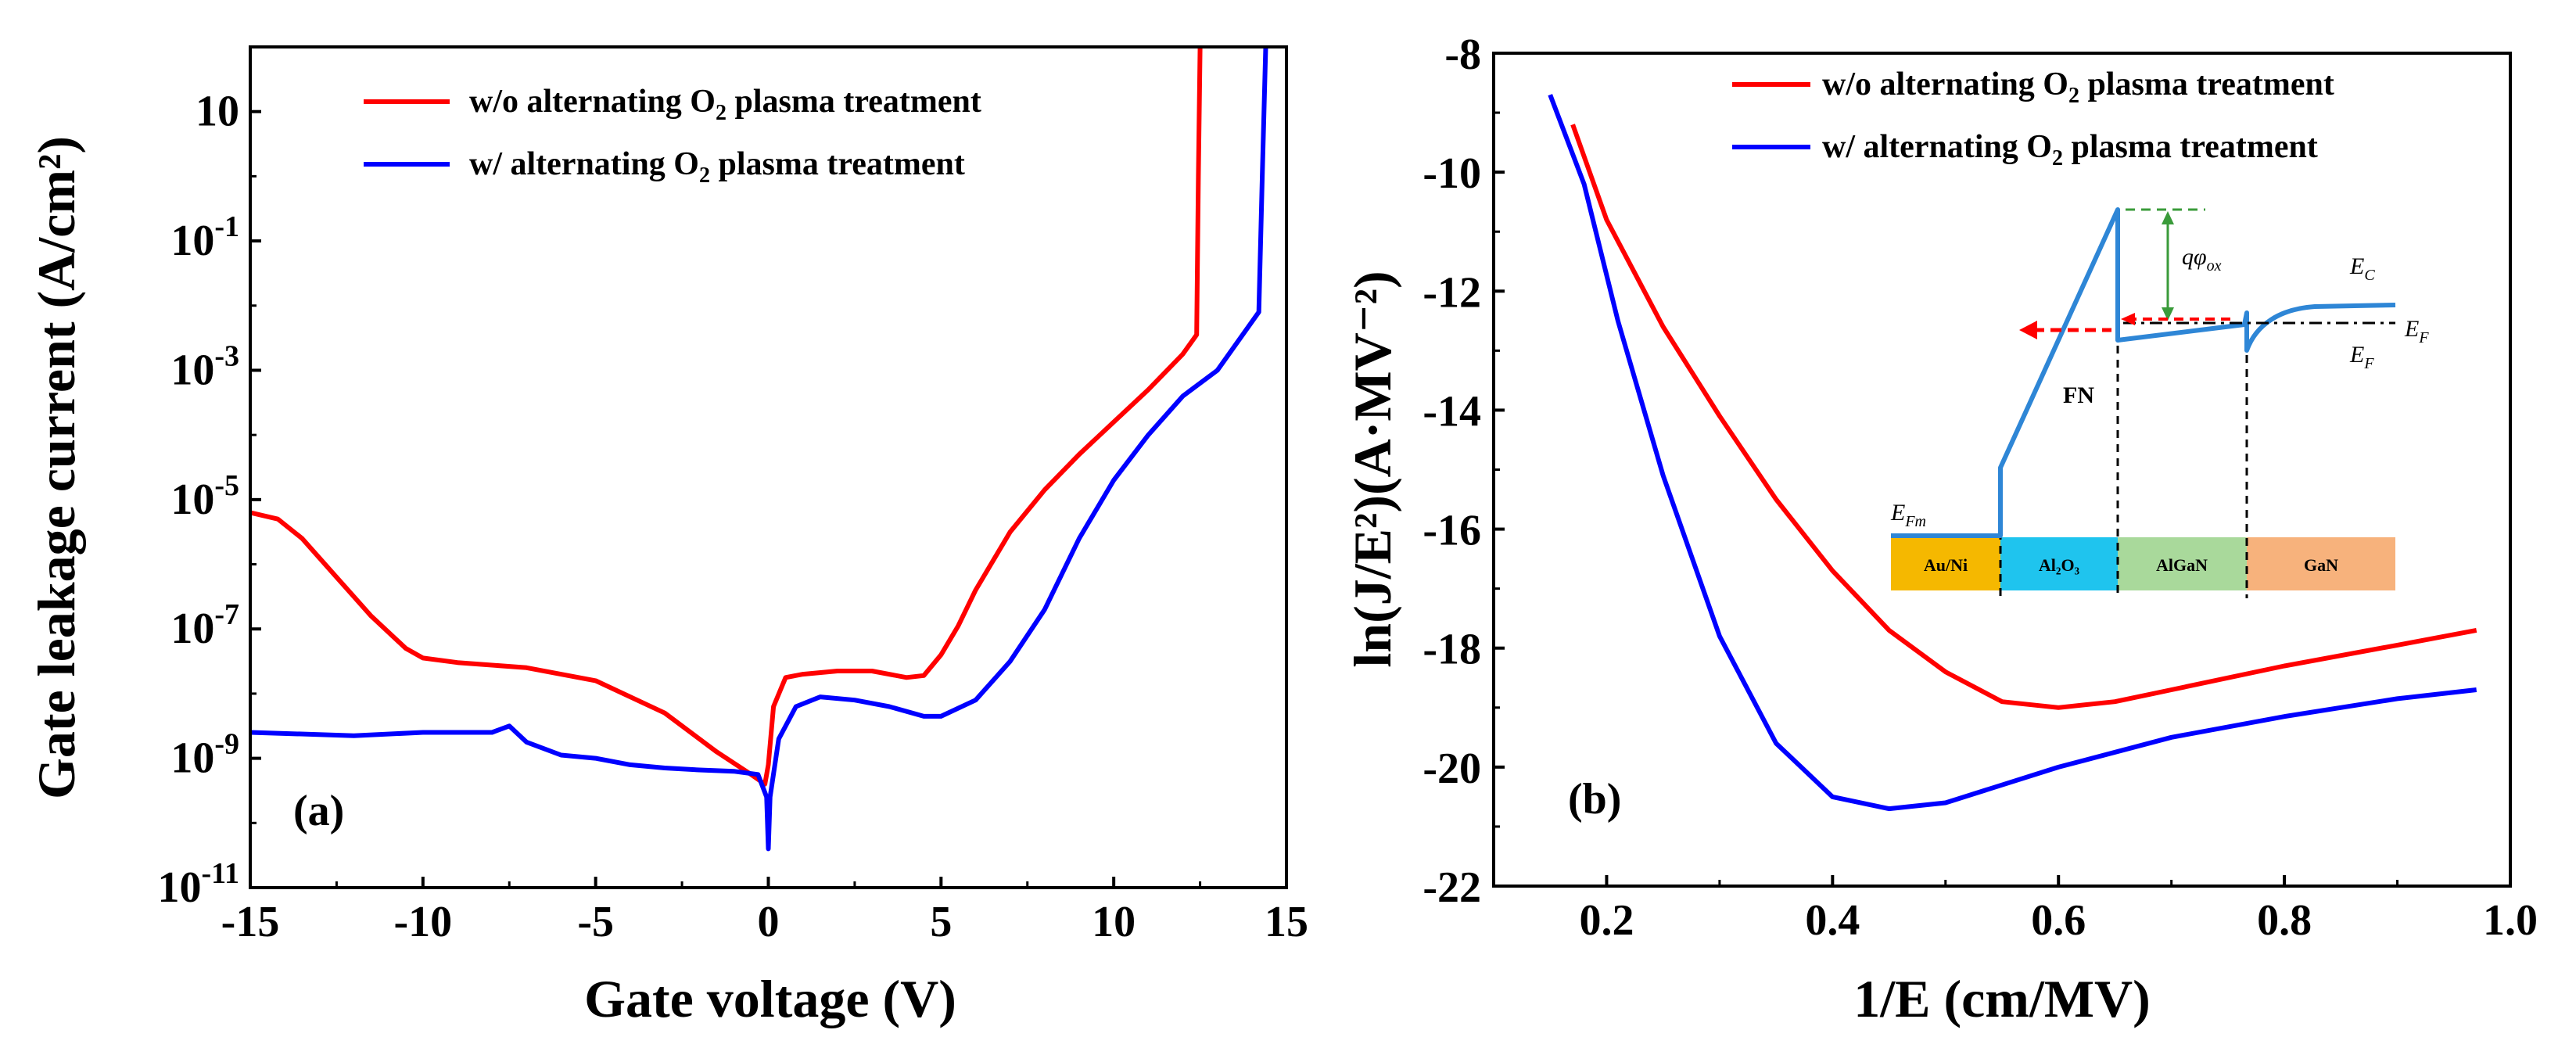 This screenshot has width=2576, height=1055. What do you see at coordinates (2015, 910) in the screenshot?
I see `panel-b-x-ticks: 0.2 0.4 0.6 0.8 1.0` at bounding box center [2015, 910].